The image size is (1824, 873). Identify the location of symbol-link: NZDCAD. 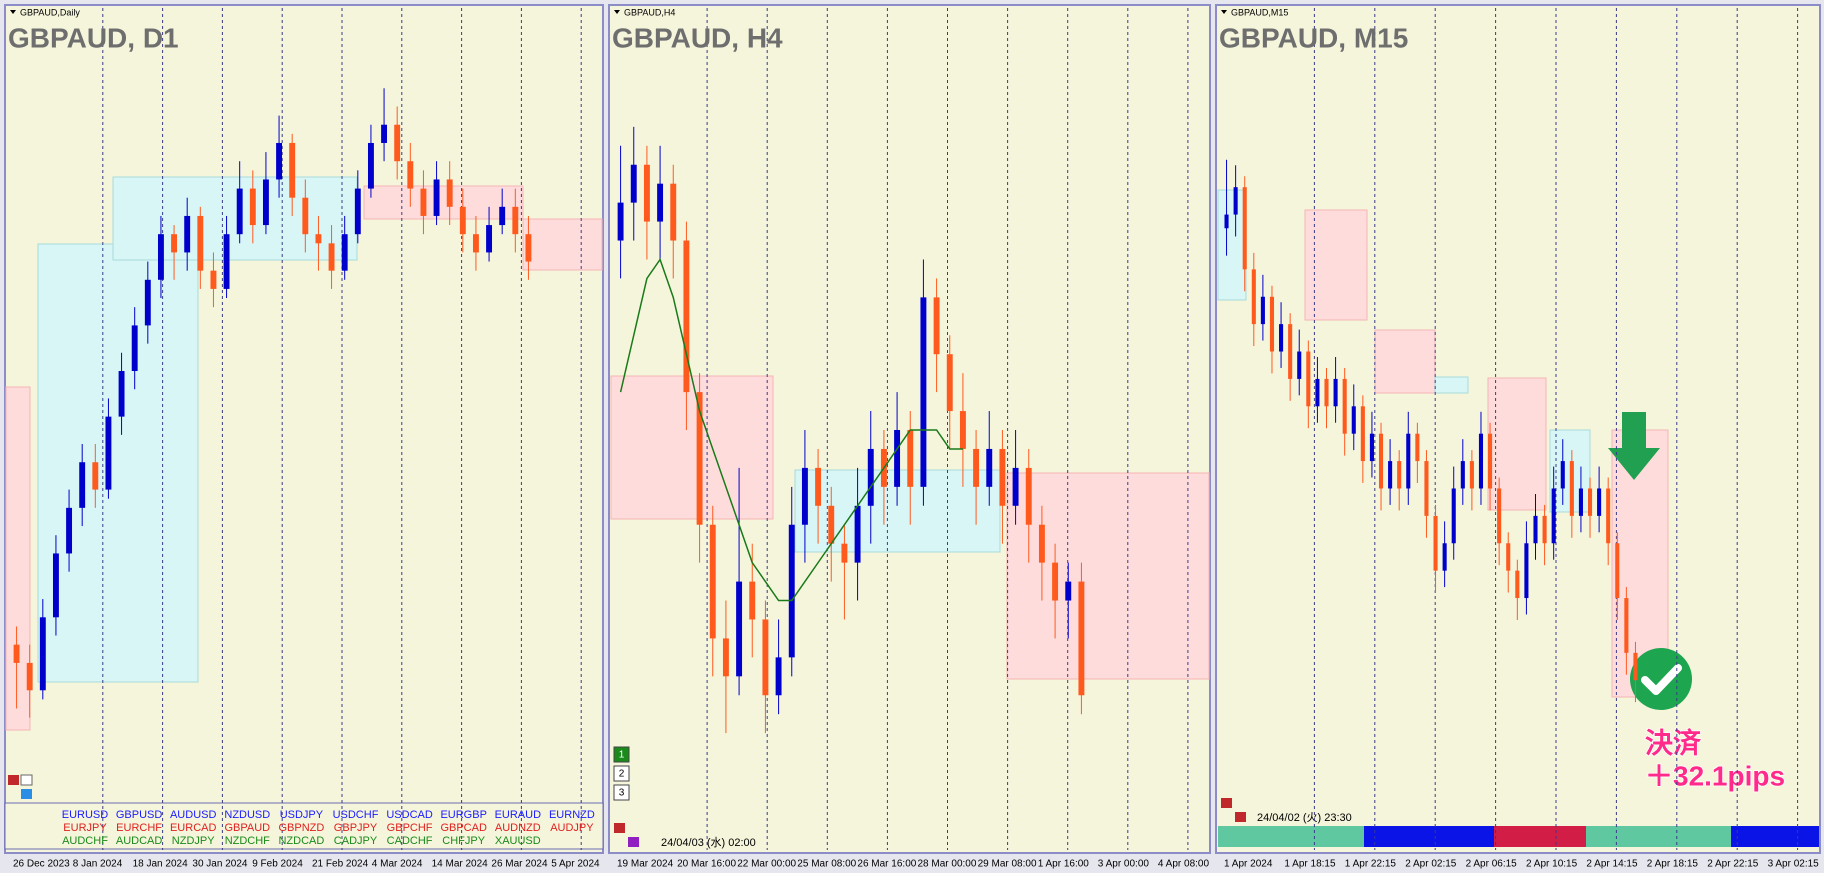
(301, 841).